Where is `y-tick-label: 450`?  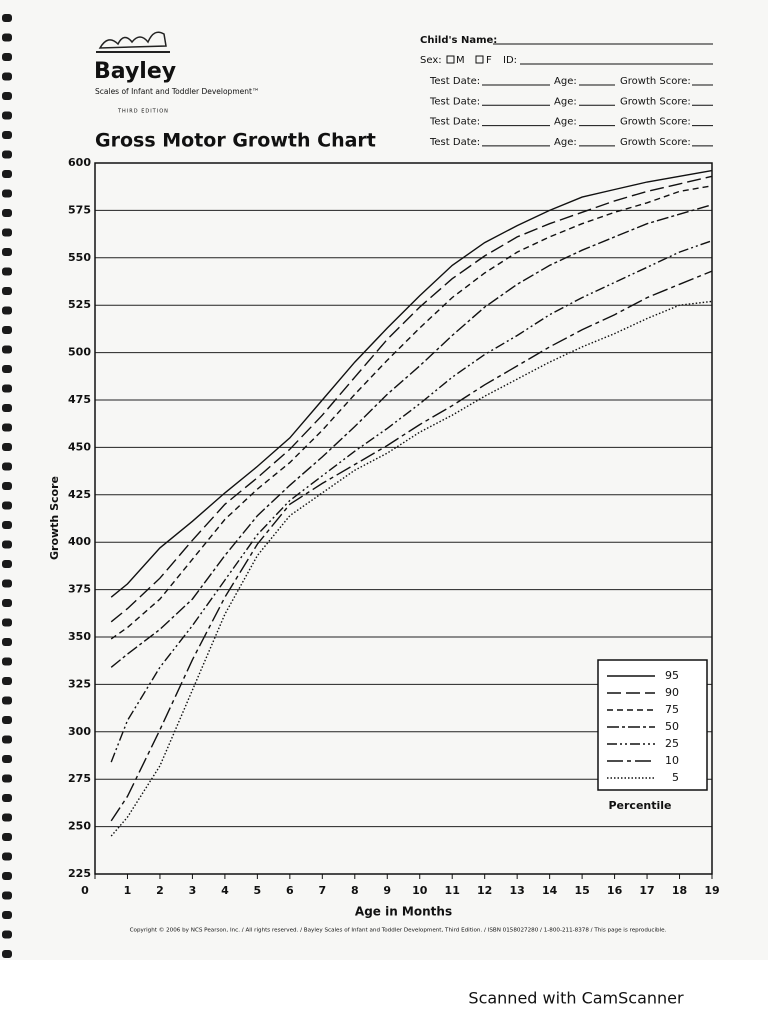 y-tick-label: 450 is located at coordinates (79, 446).